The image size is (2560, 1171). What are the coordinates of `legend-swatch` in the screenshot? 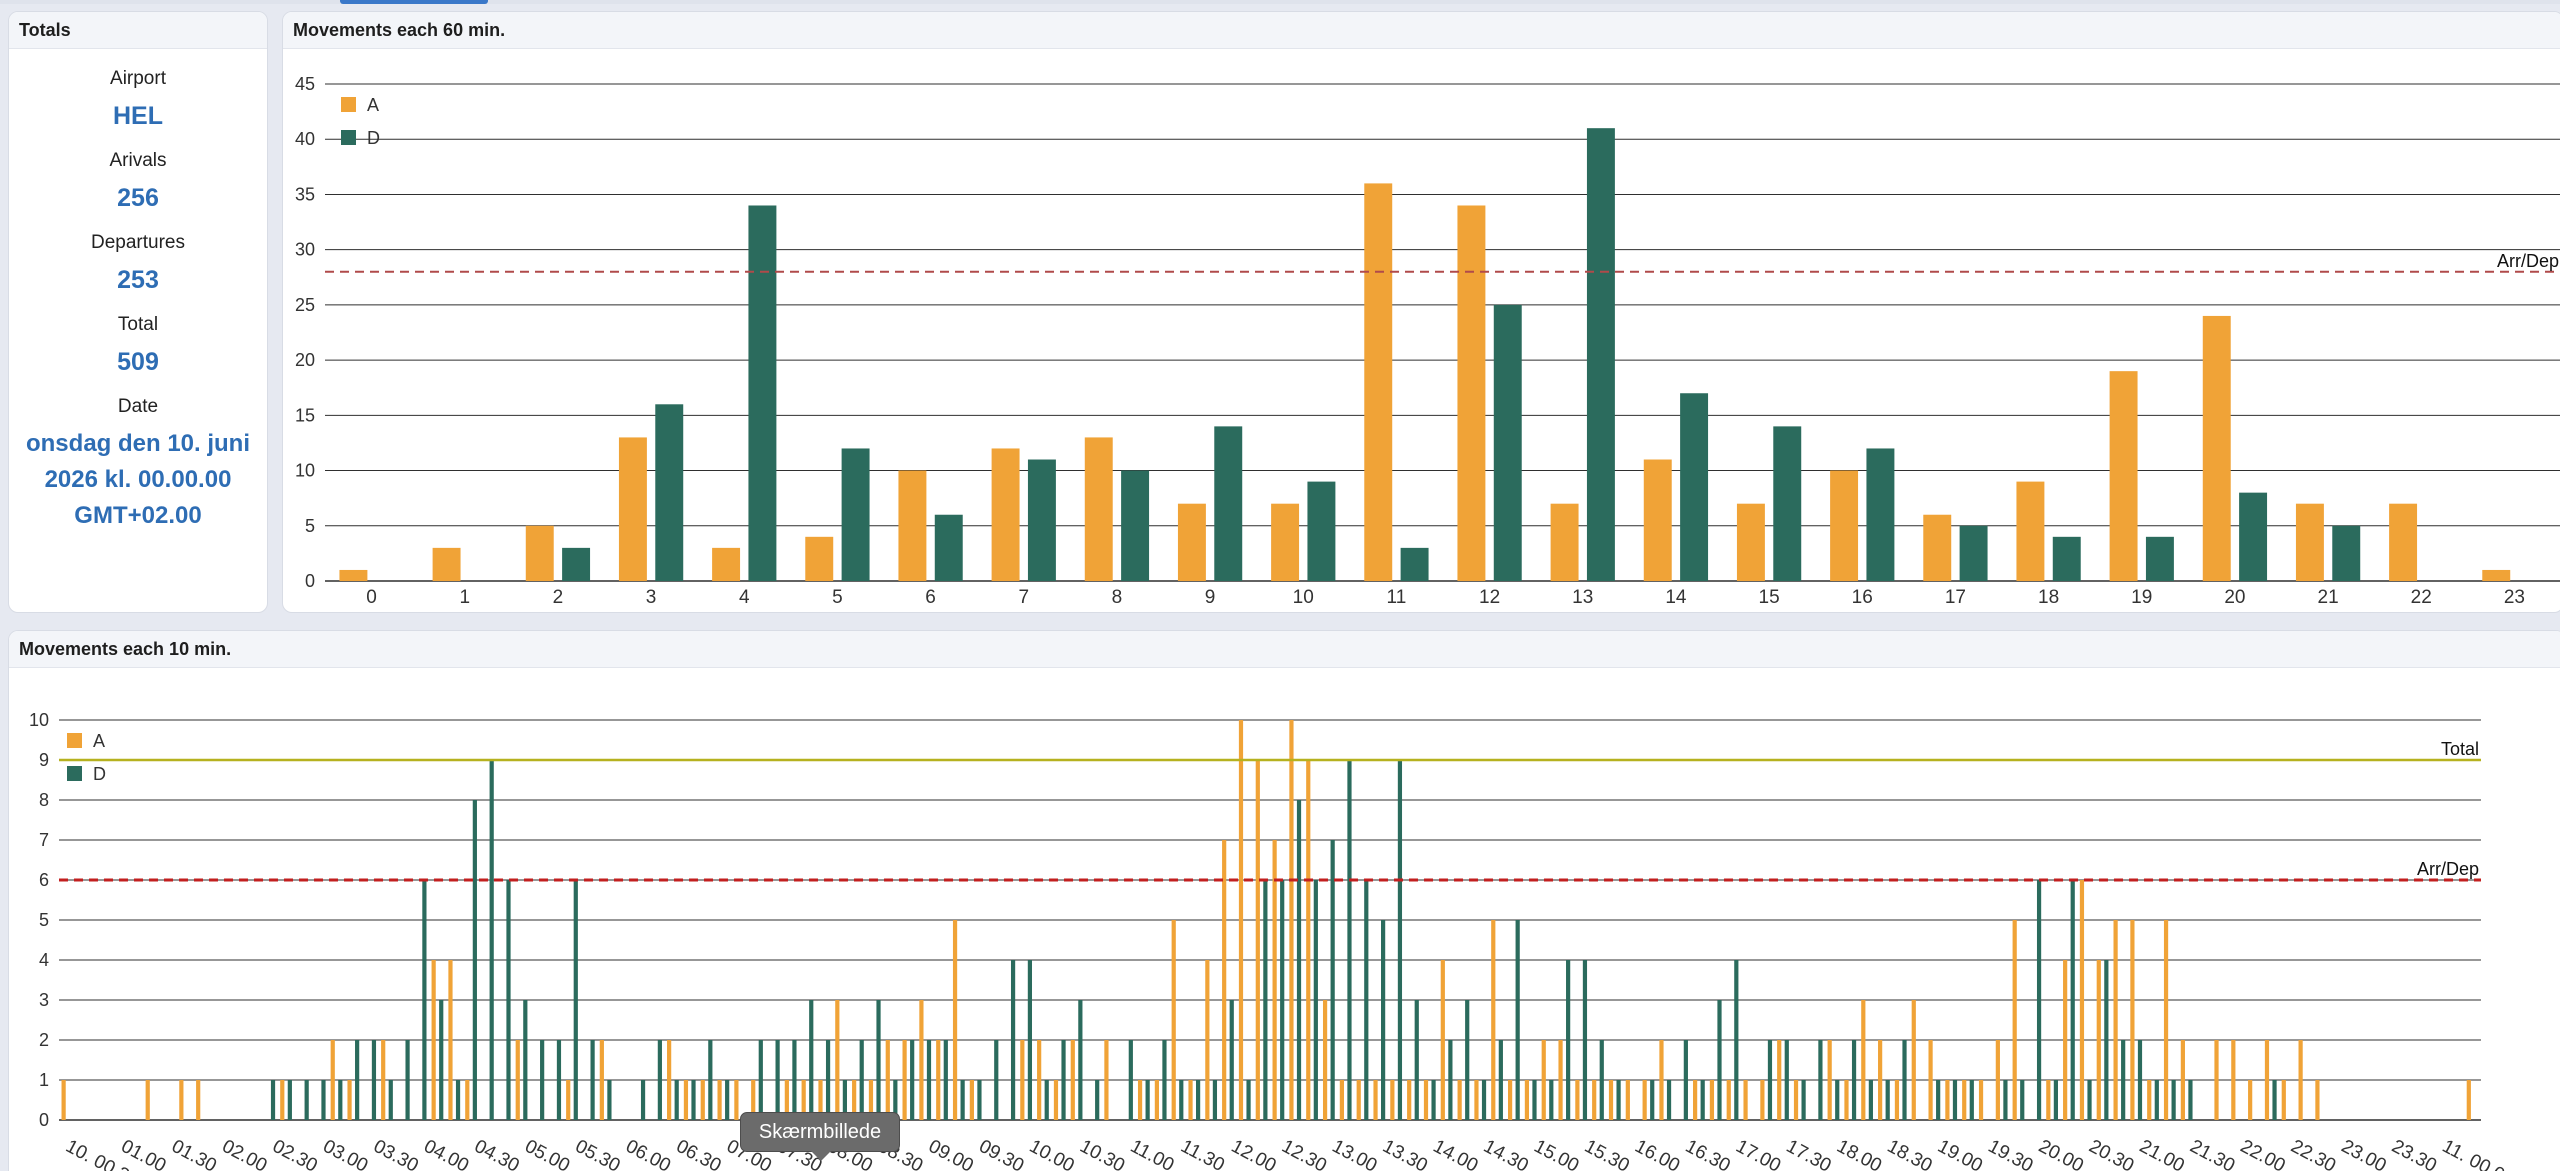 It's located at (74, 740).